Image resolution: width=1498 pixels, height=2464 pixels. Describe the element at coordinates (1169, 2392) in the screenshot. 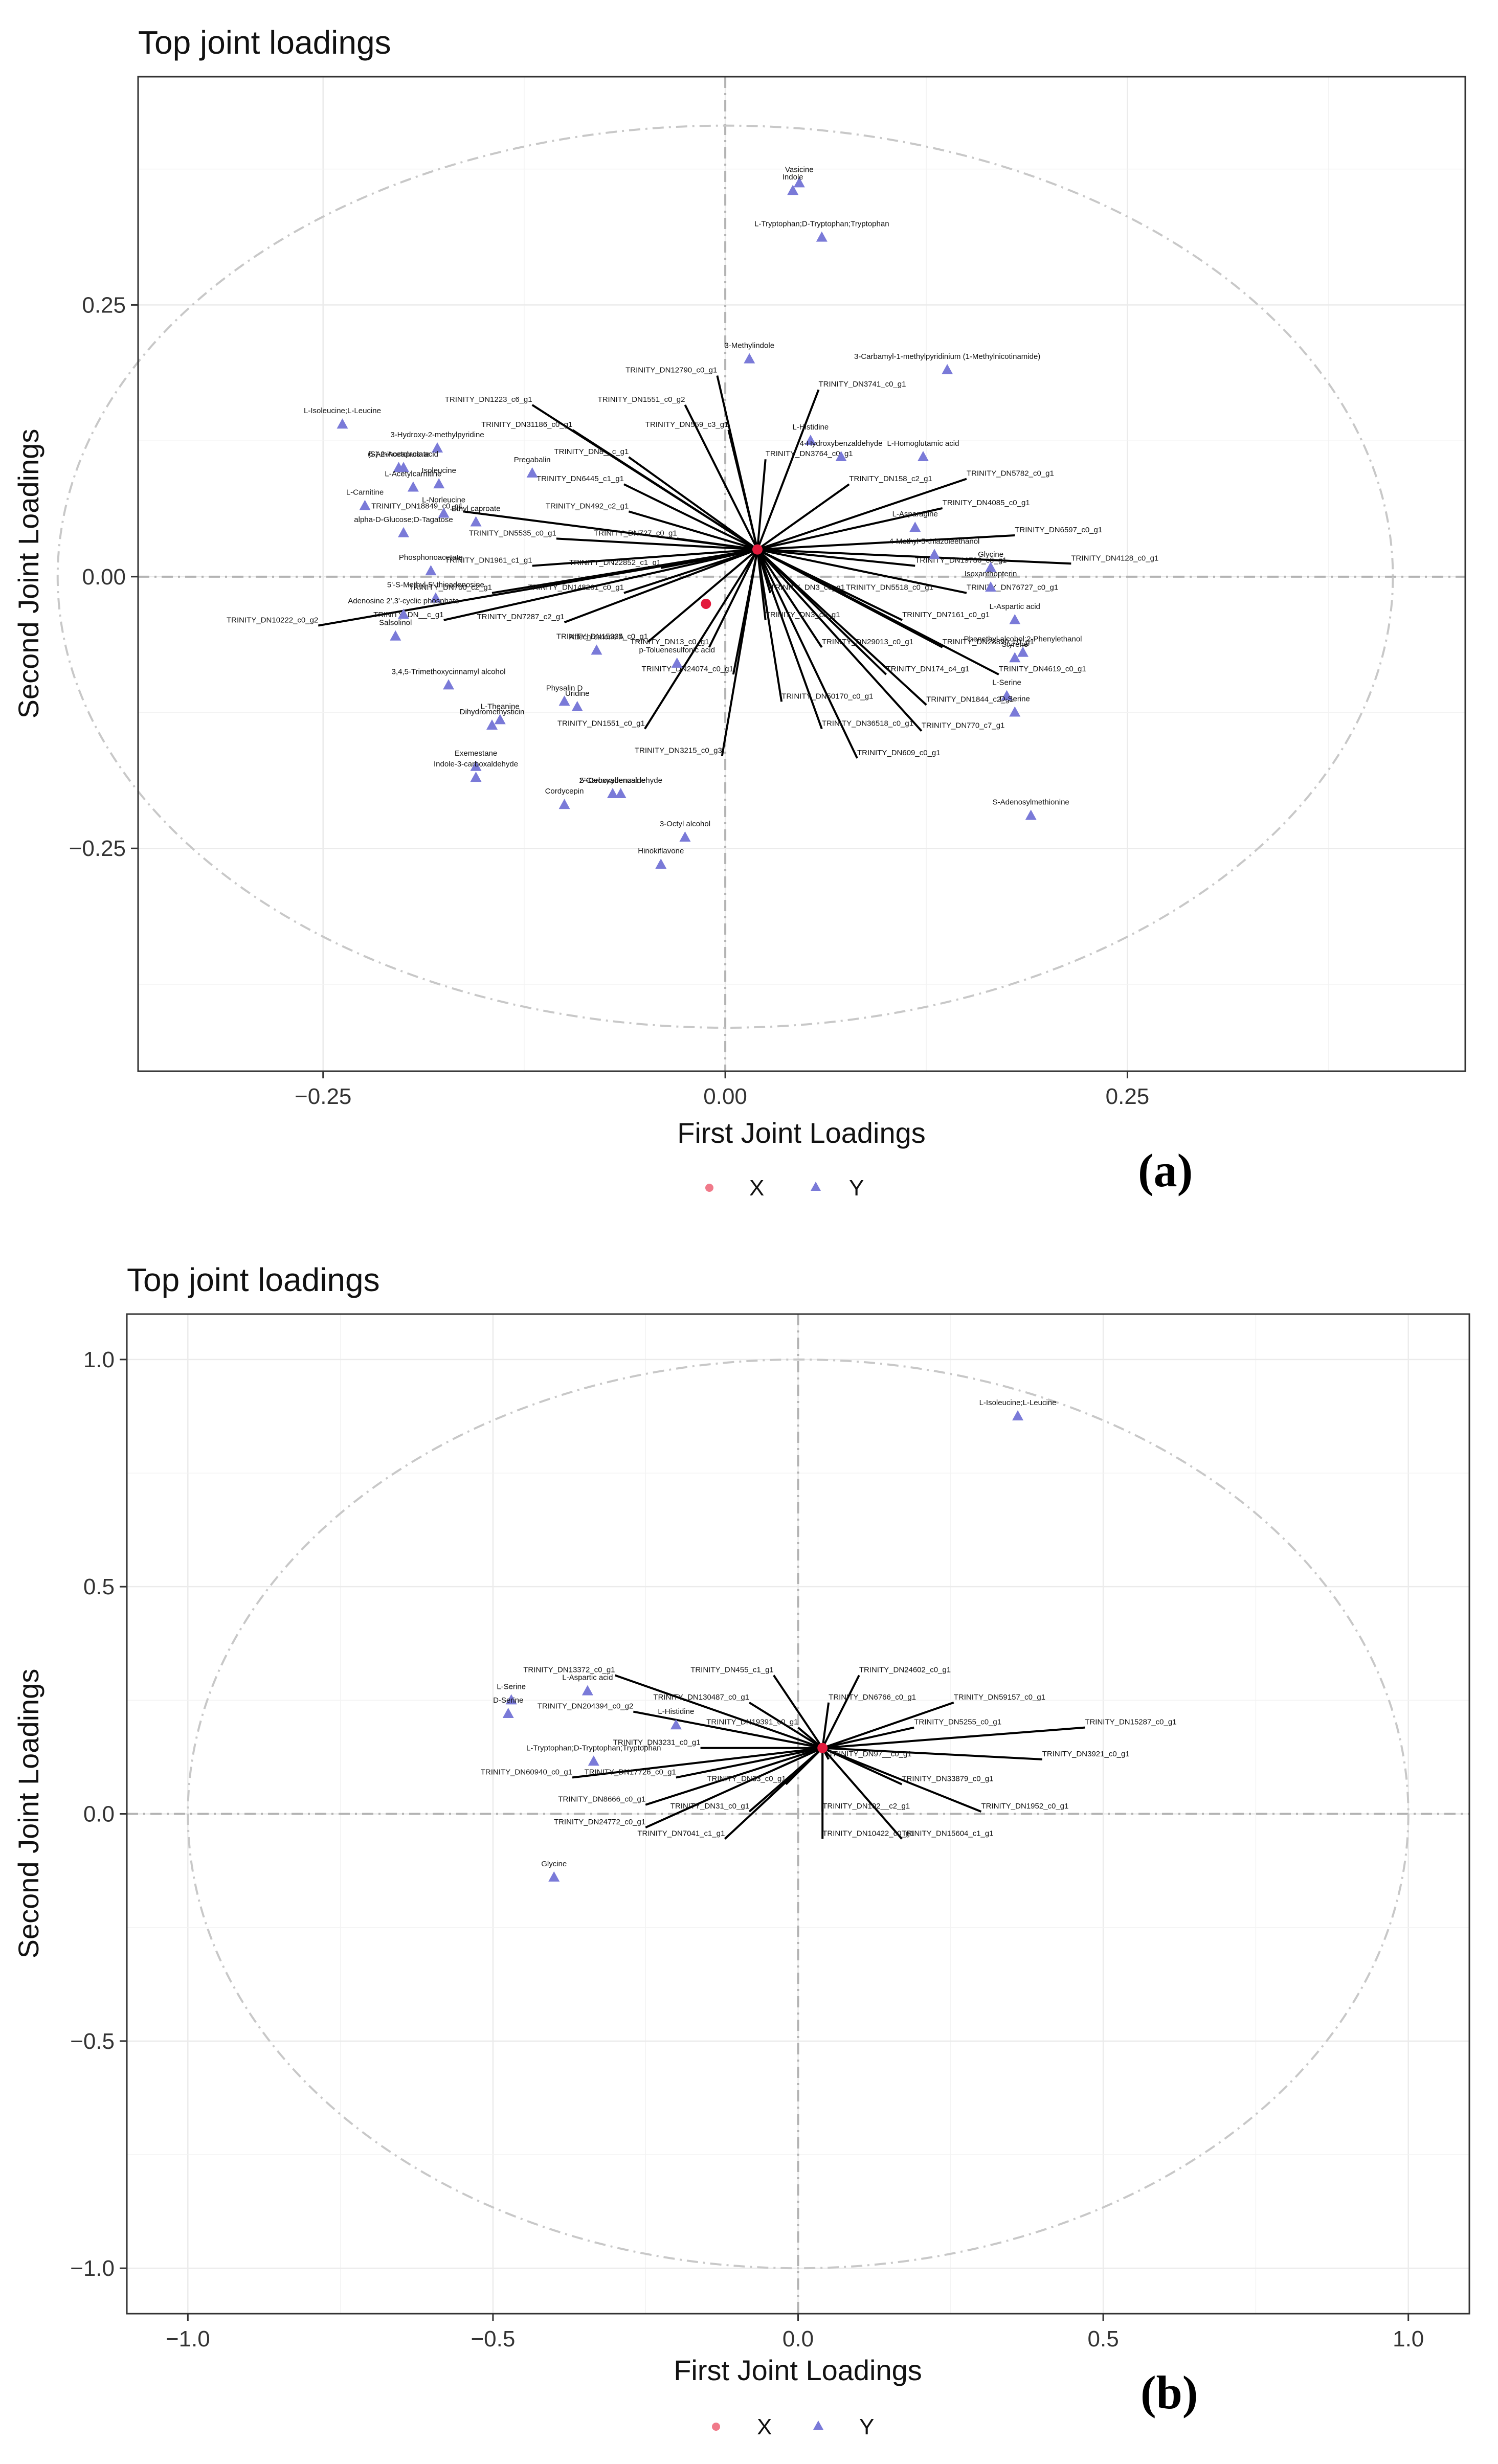

I see `panel-b-label: (b)` at that location.